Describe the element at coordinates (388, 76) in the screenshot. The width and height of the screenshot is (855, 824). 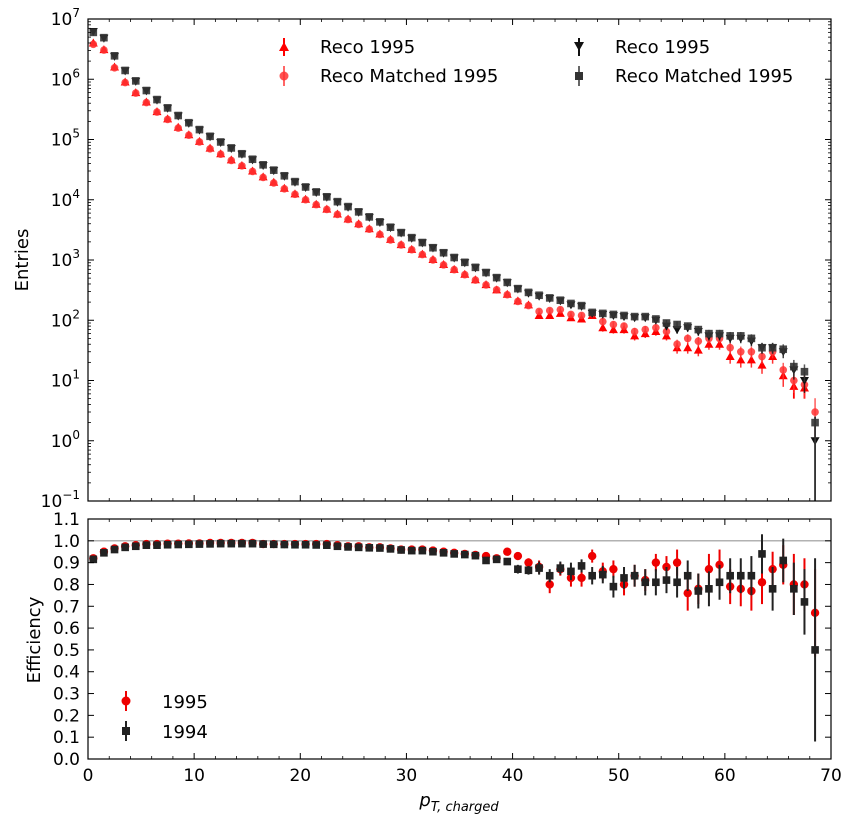
I see `legend-entry-reco-matched-1995-red: Reco Matched 1995` at that location.